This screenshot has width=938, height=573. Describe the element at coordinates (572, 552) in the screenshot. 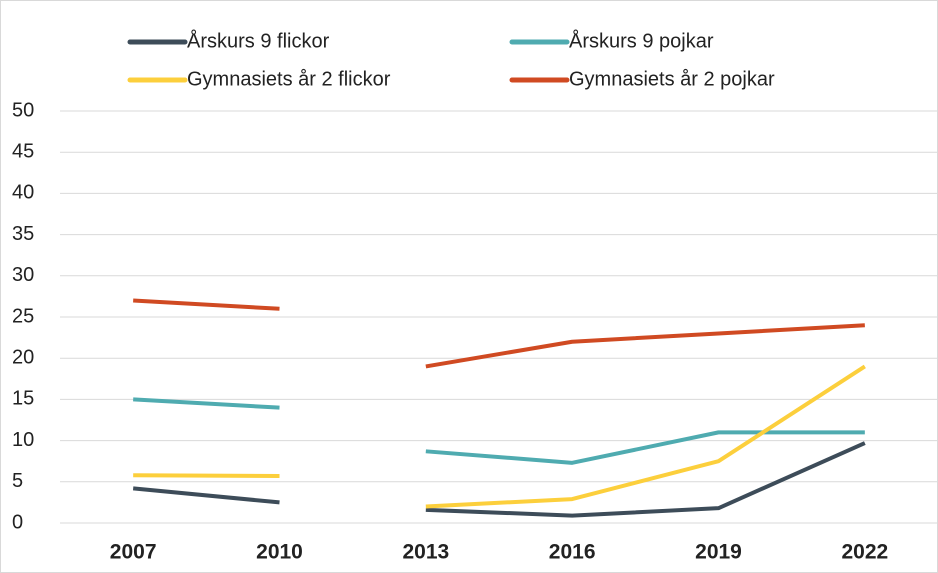

I see `x-tick-label: 2016` at that location.